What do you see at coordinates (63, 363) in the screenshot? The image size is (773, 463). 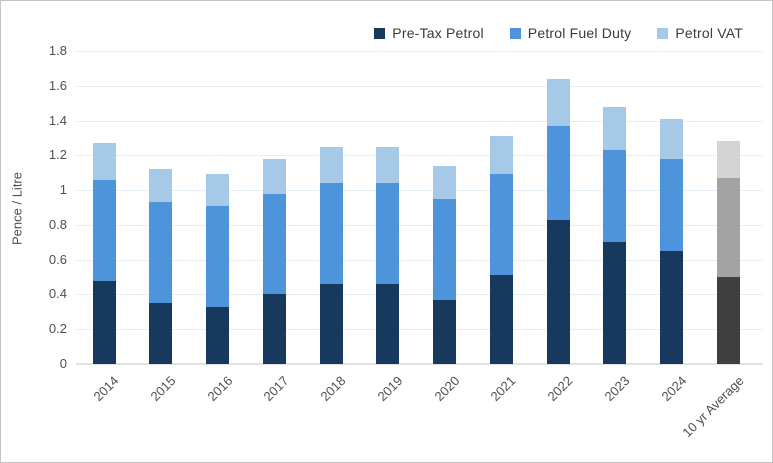 I see `y-axis-tick-label: 0` at bounding box center [63, 363].